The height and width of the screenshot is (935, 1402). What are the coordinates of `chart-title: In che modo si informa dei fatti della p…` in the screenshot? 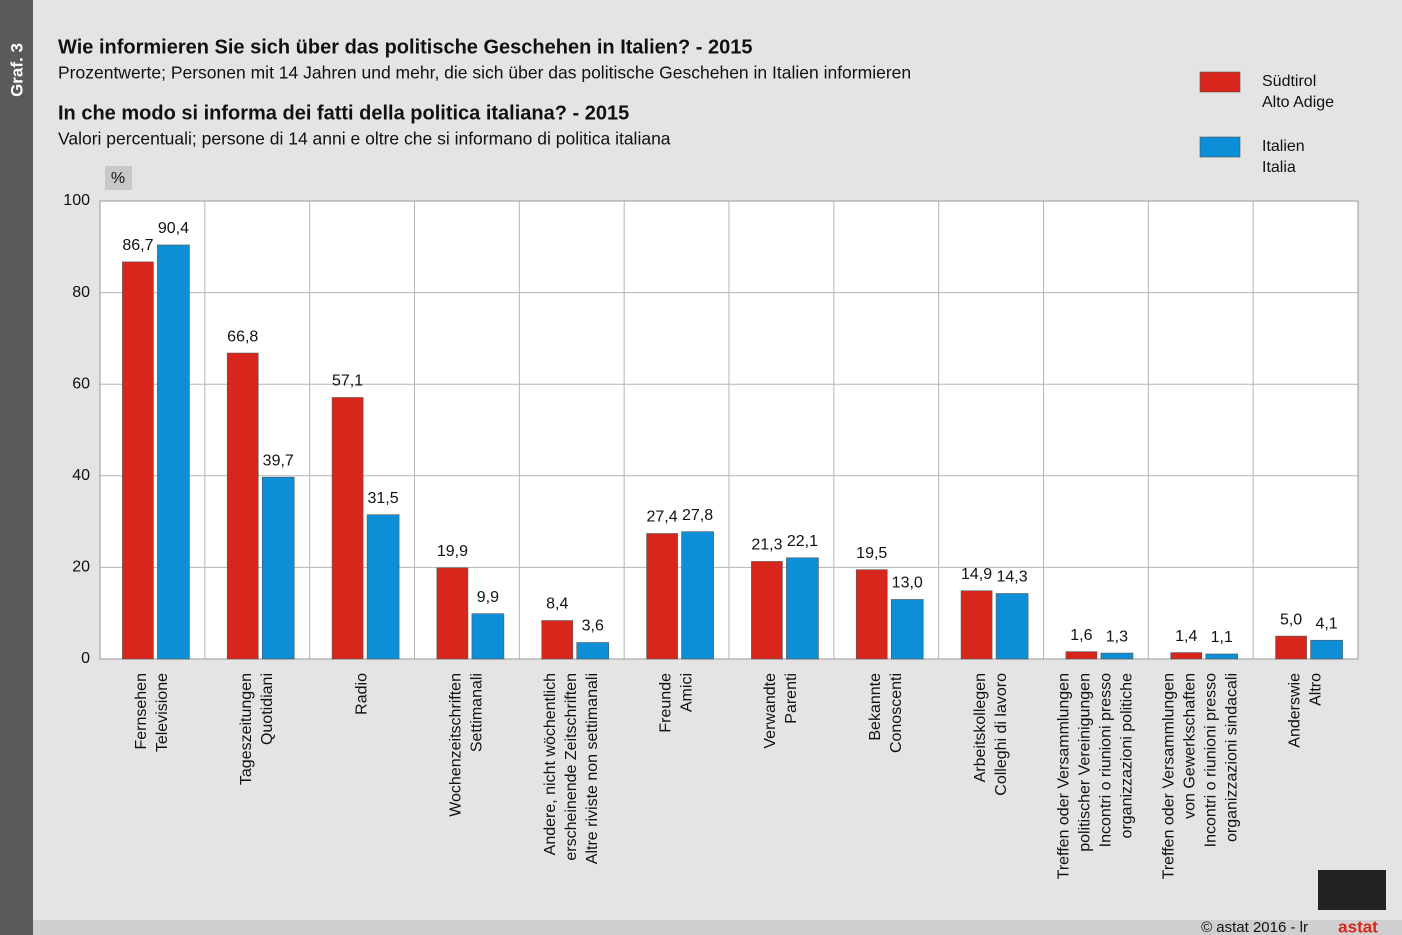 It's located at (343, 113).